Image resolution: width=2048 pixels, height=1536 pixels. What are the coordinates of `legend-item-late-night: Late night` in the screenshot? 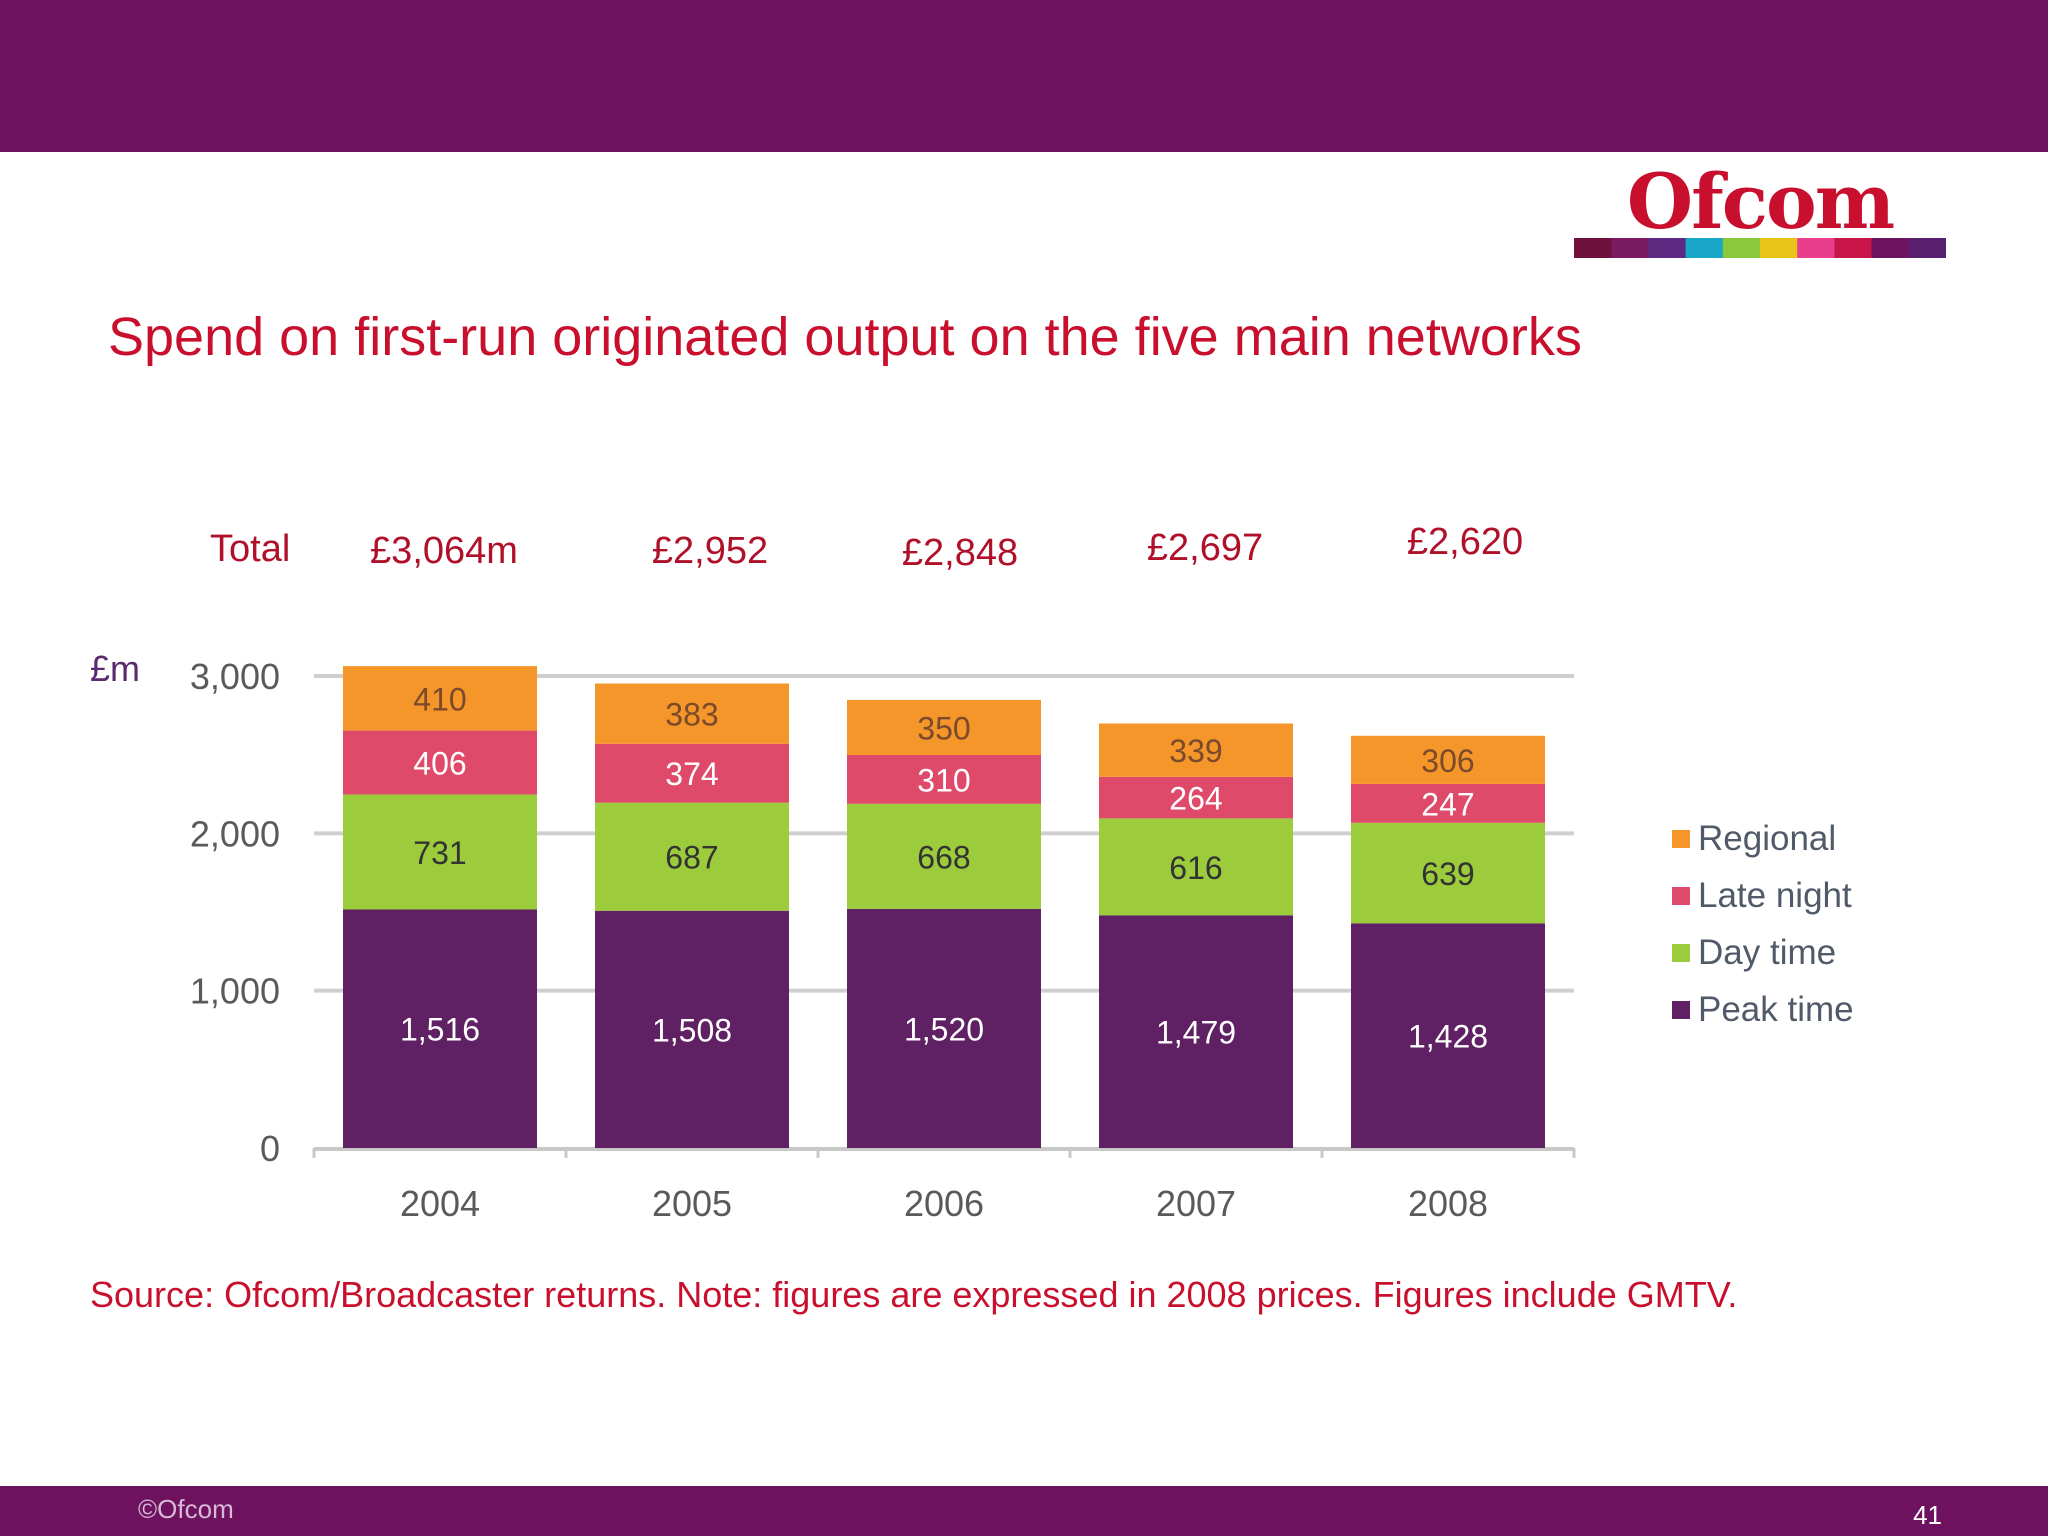 It's located at (1763, 895).